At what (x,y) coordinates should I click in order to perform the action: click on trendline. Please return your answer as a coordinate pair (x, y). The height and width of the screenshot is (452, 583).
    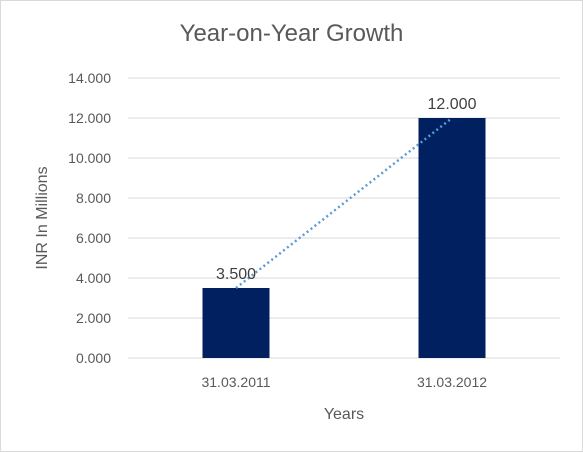
    Looking at the image, I should click on (344, 203).